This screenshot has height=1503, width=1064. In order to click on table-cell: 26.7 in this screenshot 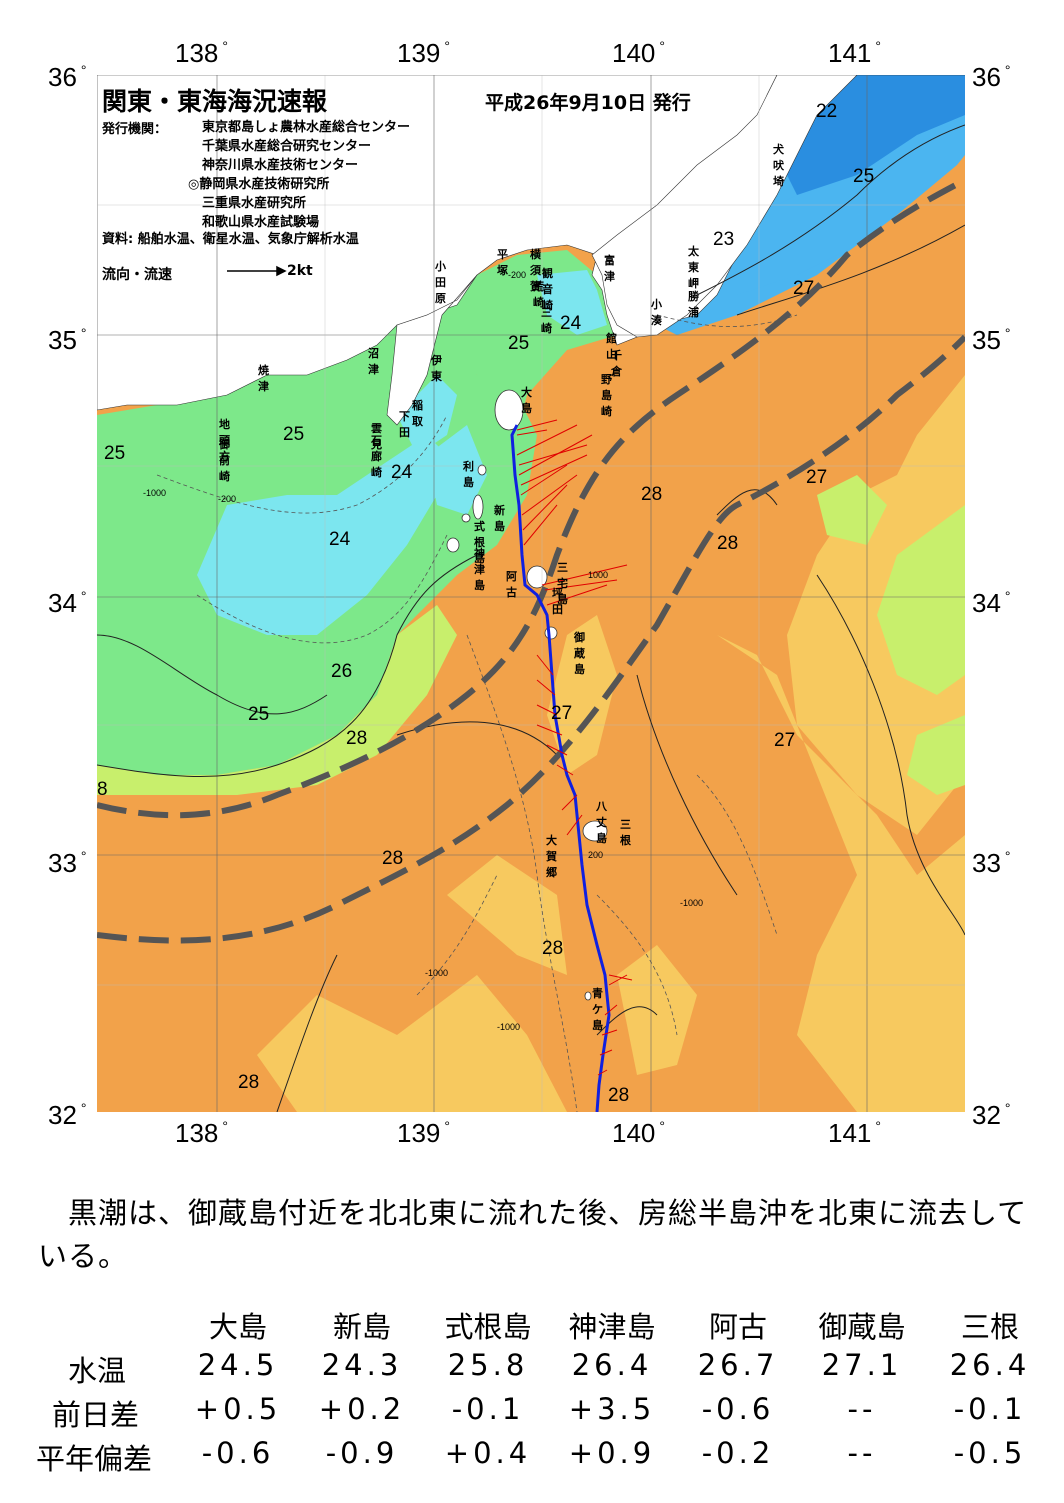, I will do `click(738, 1365)`.